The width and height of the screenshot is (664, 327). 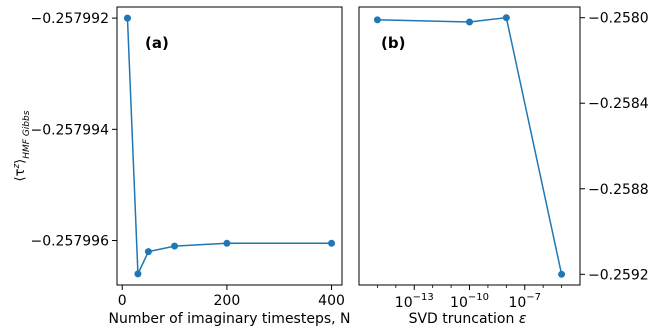 I want to click on tick-exponent: −13, so click(x=423, y=297).